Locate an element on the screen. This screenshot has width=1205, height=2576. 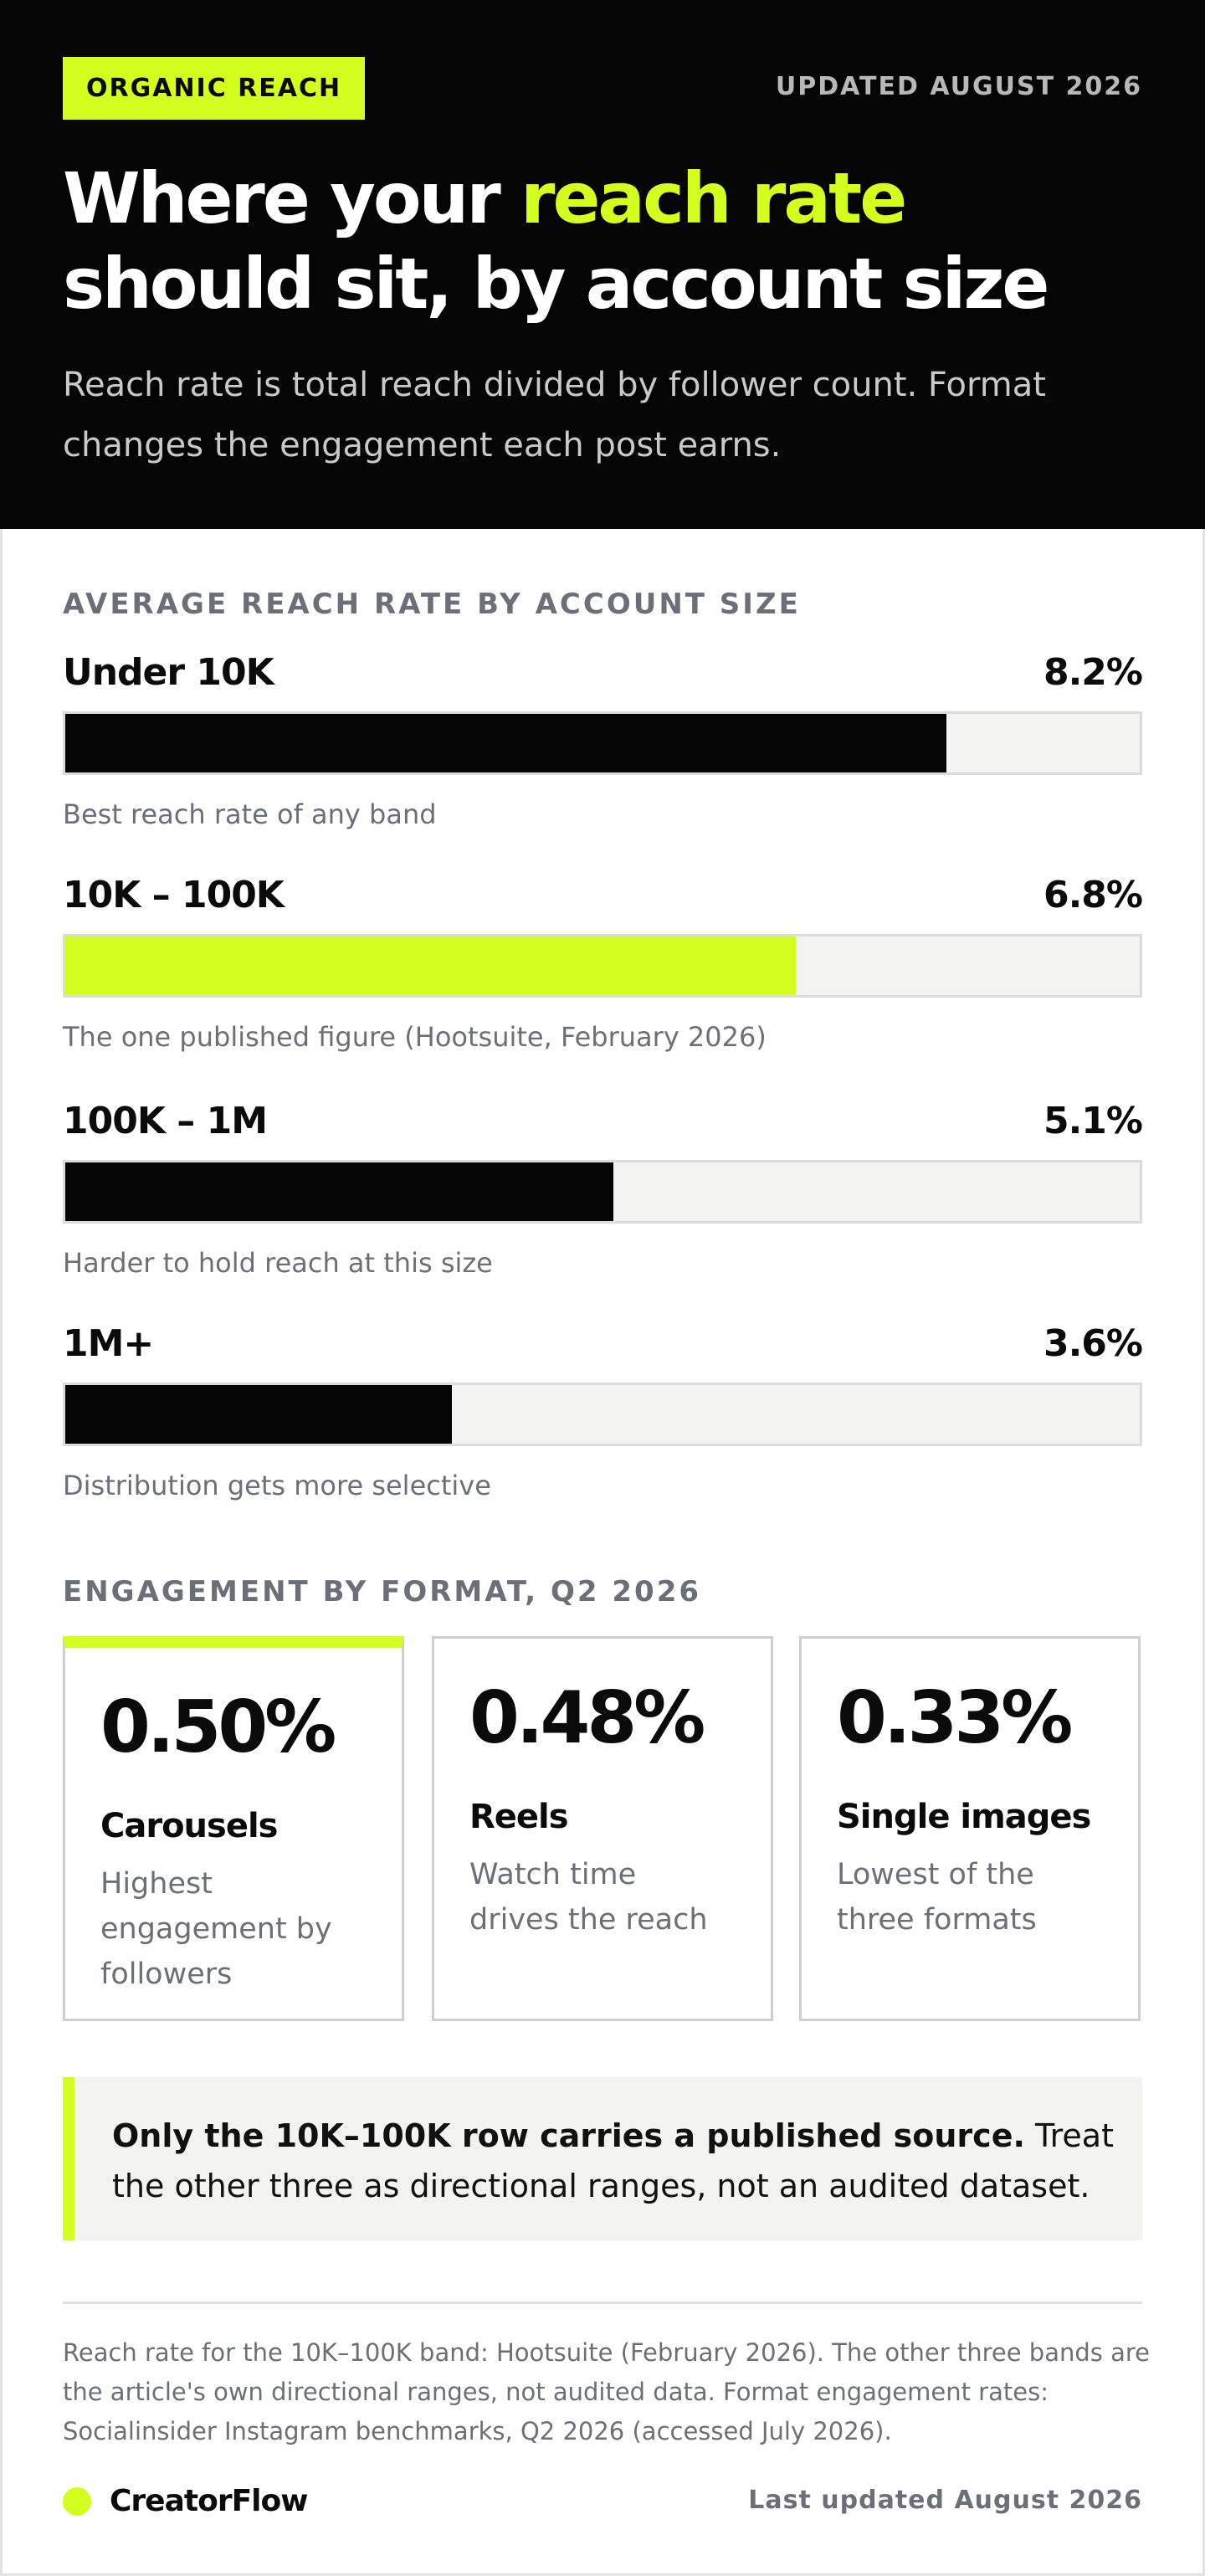
title-start: Where your is located at coordinates (292, 198).